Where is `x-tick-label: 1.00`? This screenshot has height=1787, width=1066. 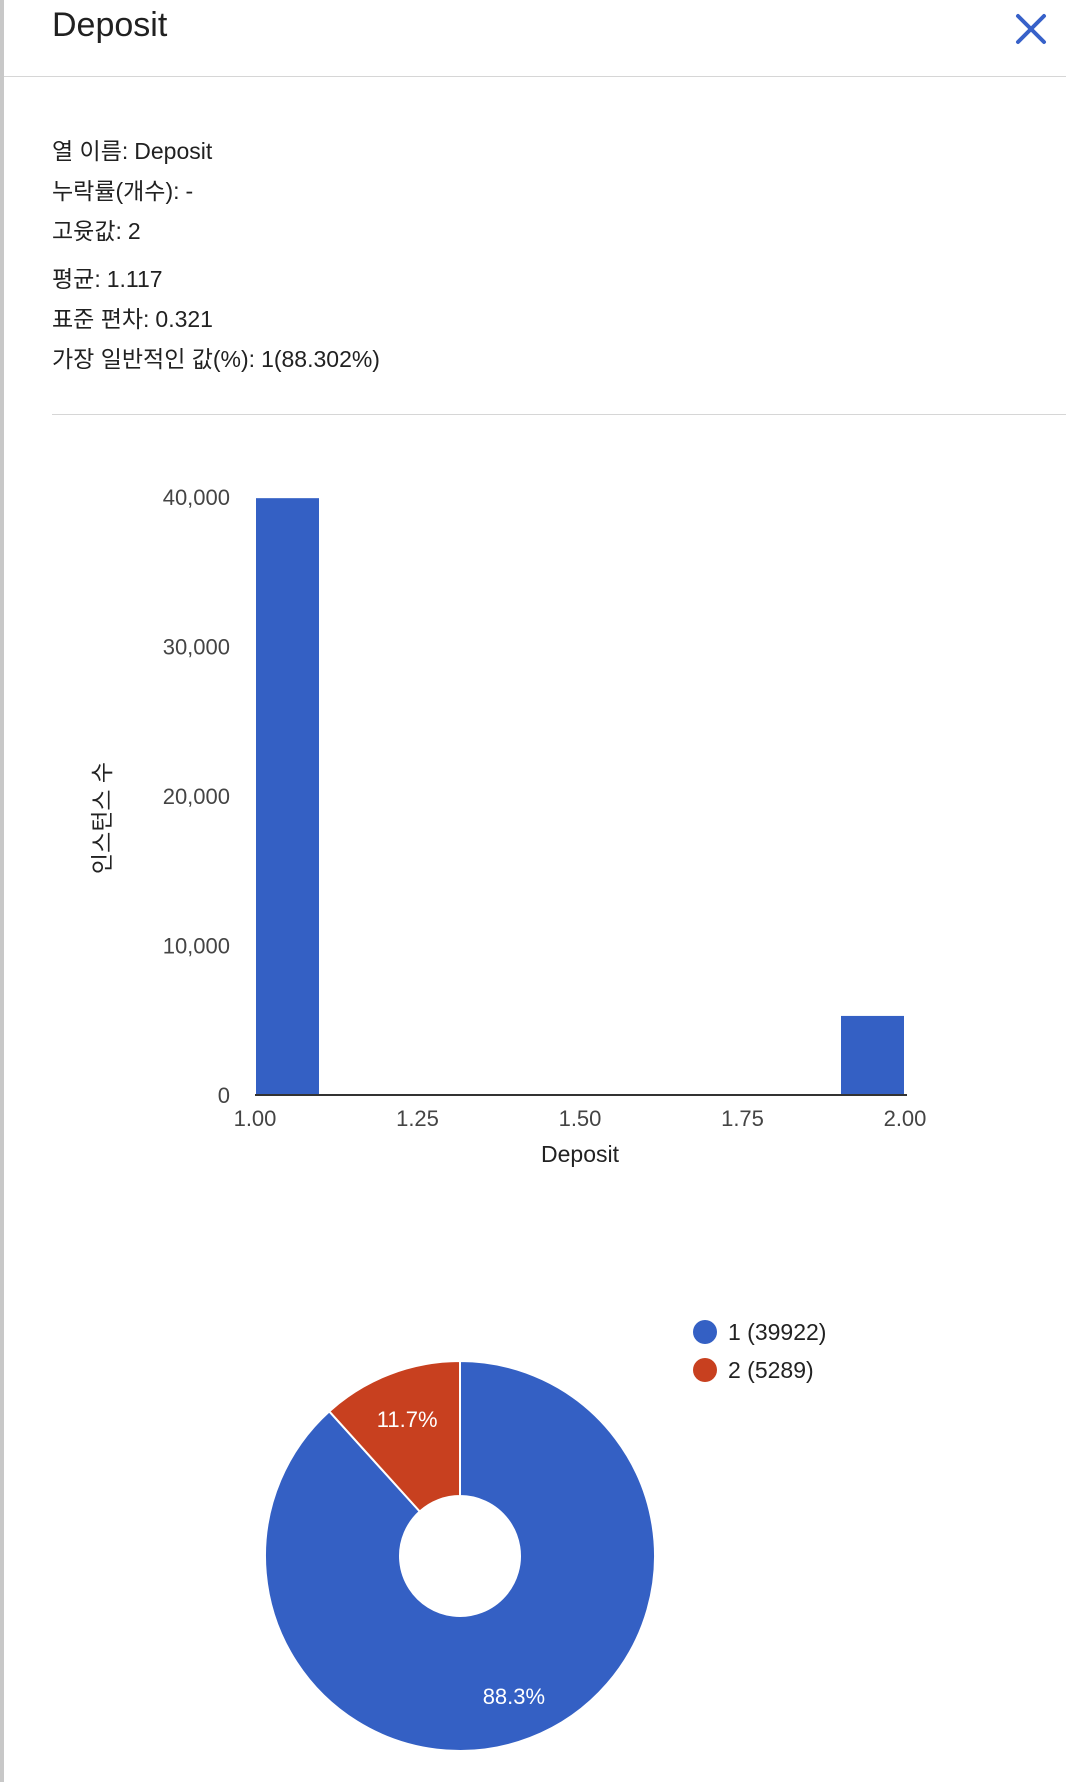 x-tick-label: 1.00 is located at coordinates (255, 1118).